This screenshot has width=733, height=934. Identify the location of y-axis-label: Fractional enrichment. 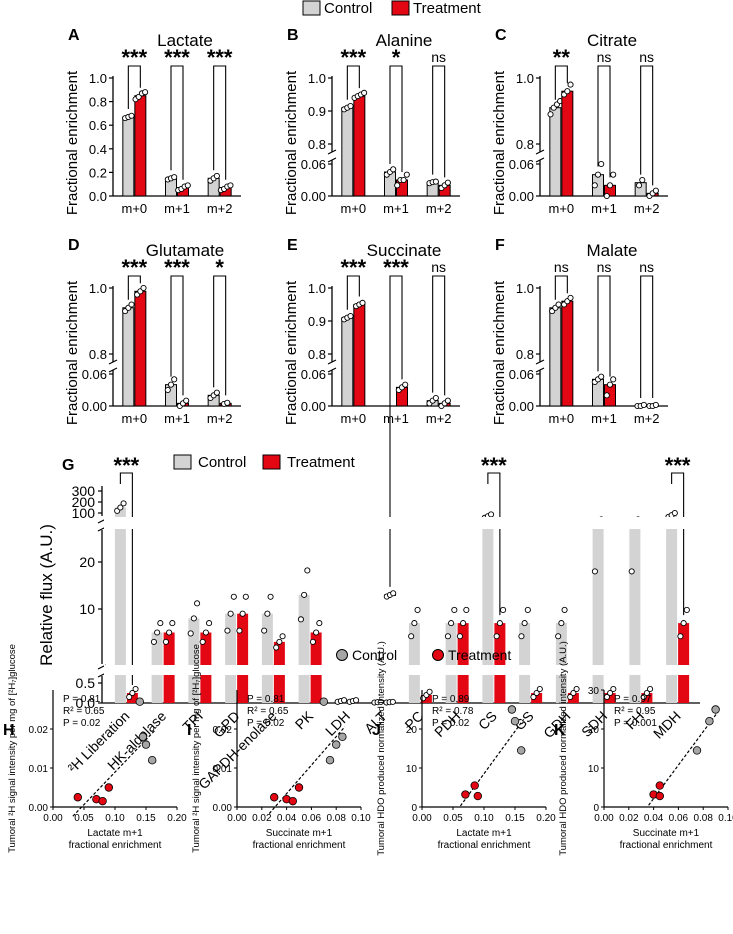
(499, 352).